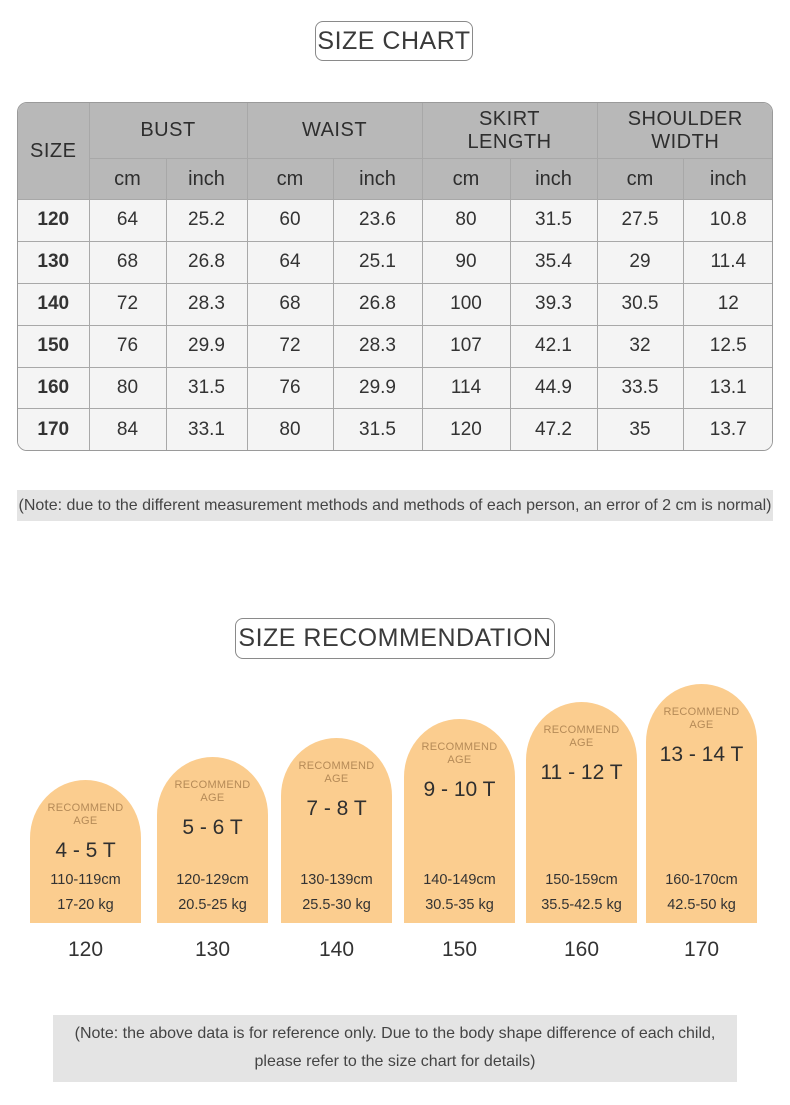  I want to click on size-chart-title: SIZE CHART, so click(394, 41).